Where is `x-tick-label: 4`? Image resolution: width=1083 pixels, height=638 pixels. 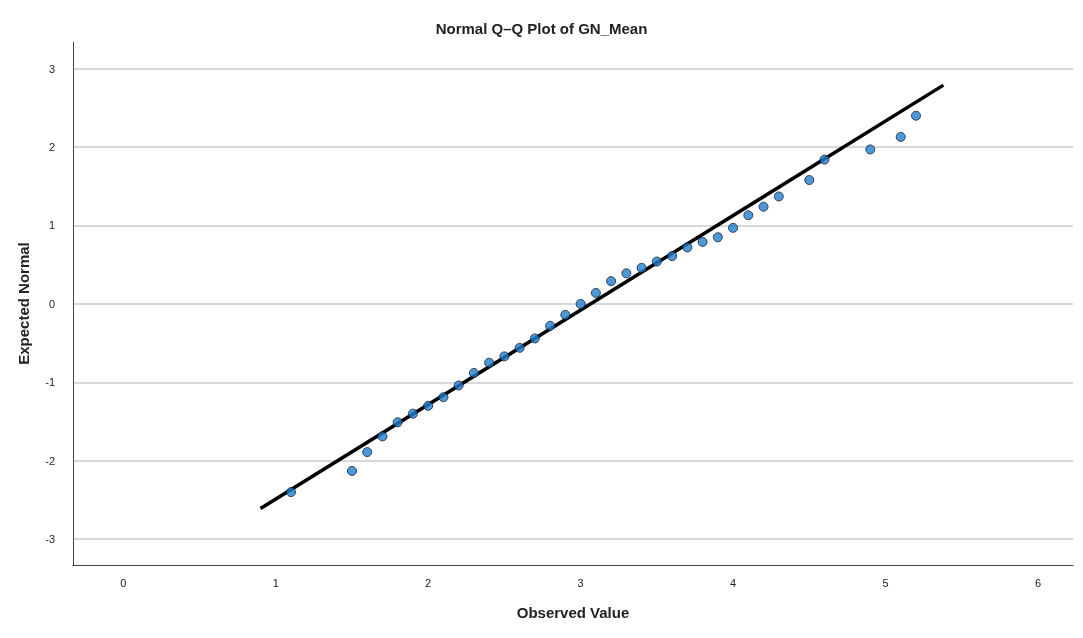
x-tick-label: 4 is located at coordinates (733, 582).